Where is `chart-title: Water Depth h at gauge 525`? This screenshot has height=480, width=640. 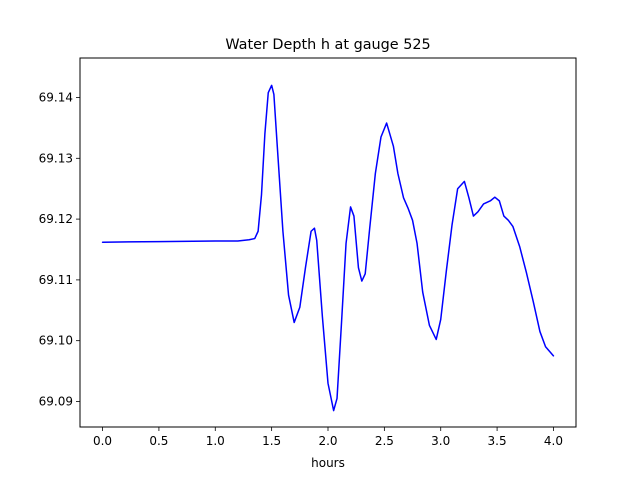 chart-title: Water Depth h at gauge 525 is located at coordinates (327, 45).